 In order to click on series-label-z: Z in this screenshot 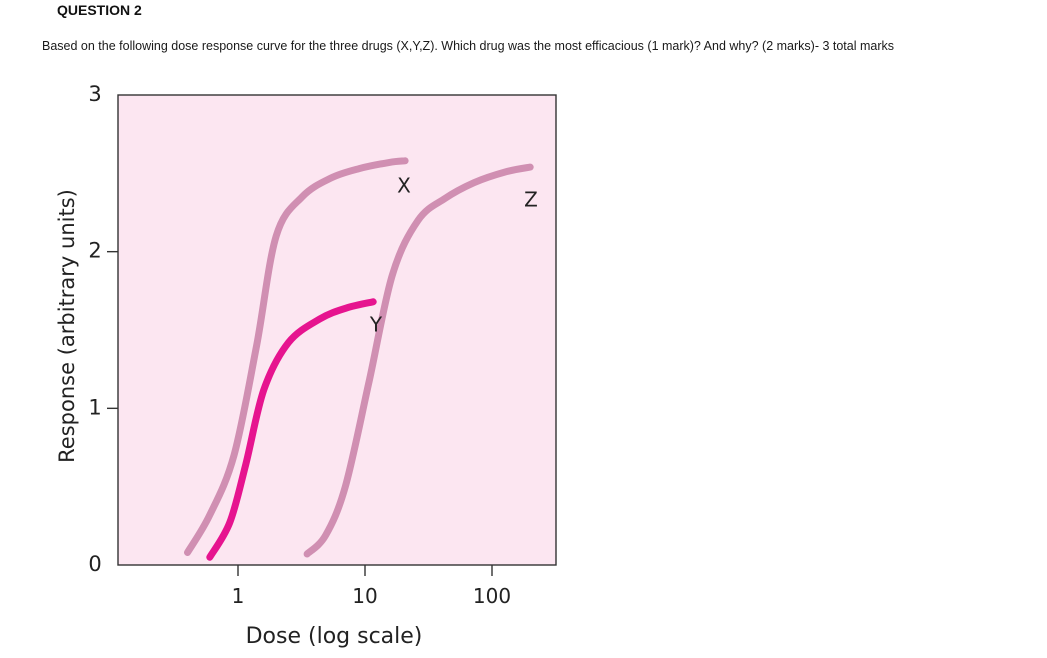, I will do `click(531, 200)`.